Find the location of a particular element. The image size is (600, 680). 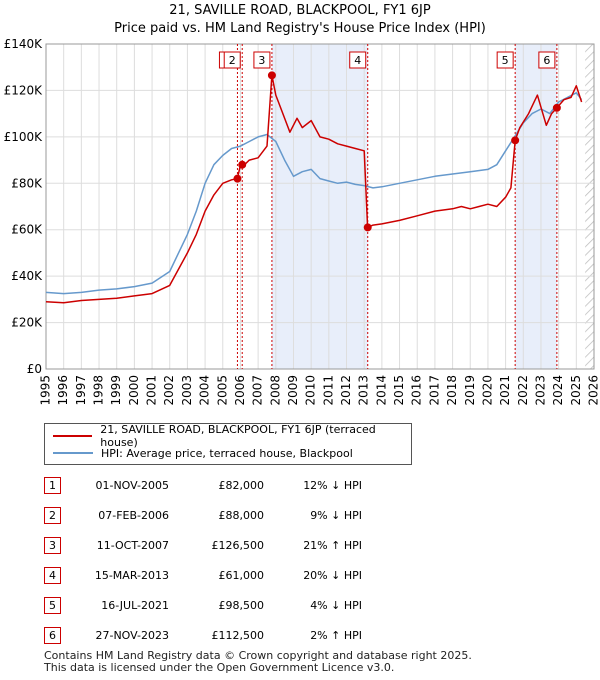

x-tick-label: 2017 is located at coordinates (434, 390).